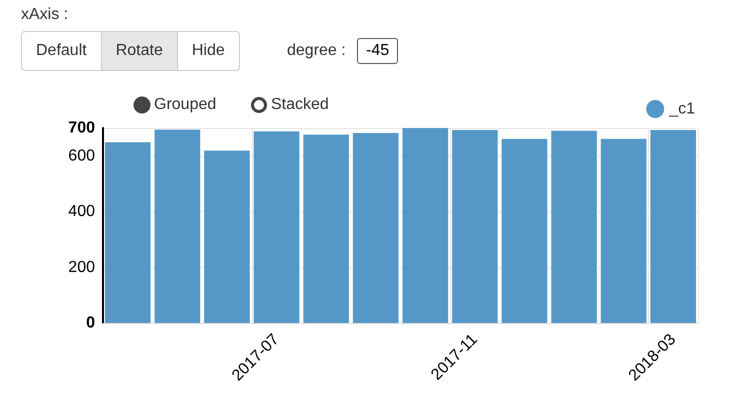 The height and width of the screenshot is (416, 750). Describe the element at coordinates (61, 51) in the screenshot. I see `text: Default` at that location.